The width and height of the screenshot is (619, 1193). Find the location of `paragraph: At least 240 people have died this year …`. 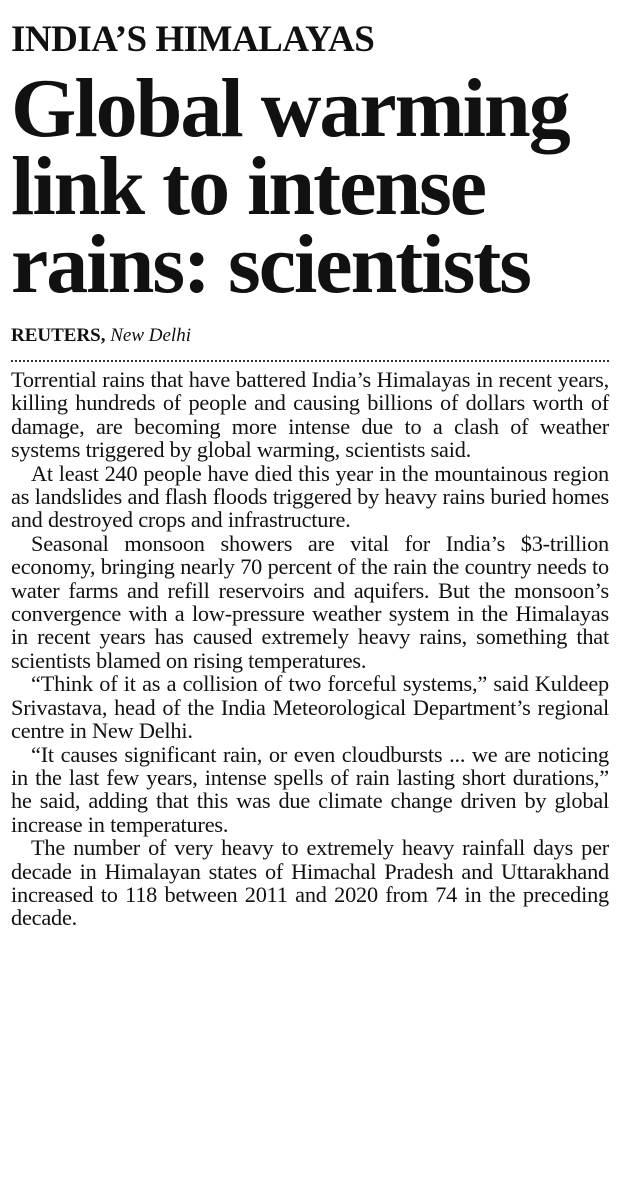

paragraph: At least 240 people have died this year … is located at coordinates (310, 496).